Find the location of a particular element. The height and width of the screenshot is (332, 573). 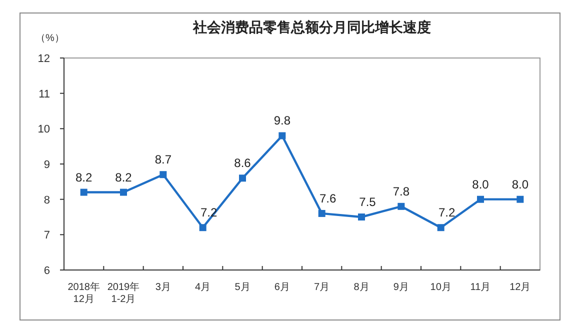

y-tick-label: 11 is located at coordinates (44, 94).